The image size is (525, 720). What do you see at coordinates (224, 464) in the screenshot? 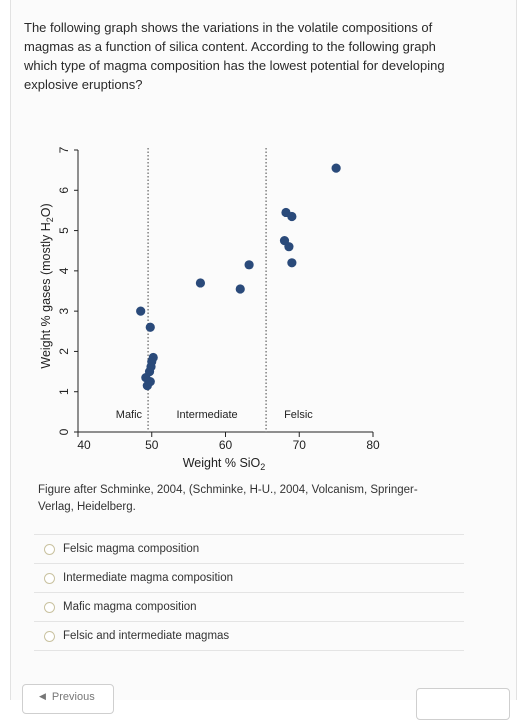
I see `x-axis-label: Weight % SiO2` at bounding box center [224, 464].